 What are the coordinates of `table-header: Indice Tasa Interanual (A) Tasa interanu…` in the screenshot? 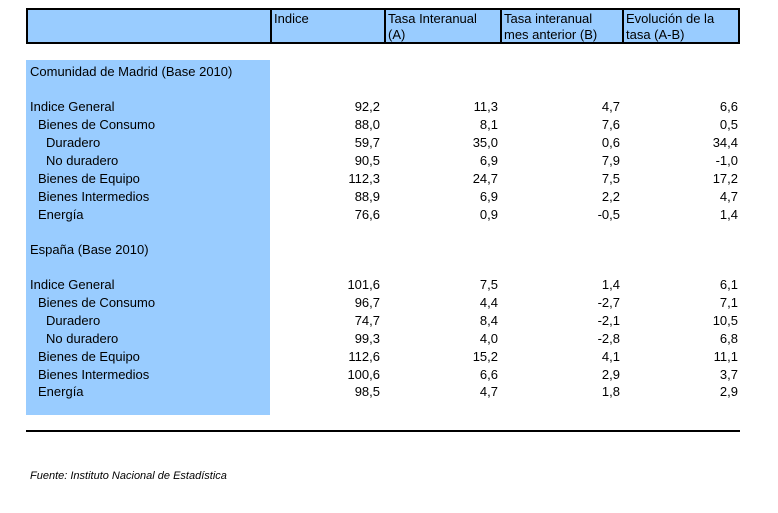 It's located at (383, 26).